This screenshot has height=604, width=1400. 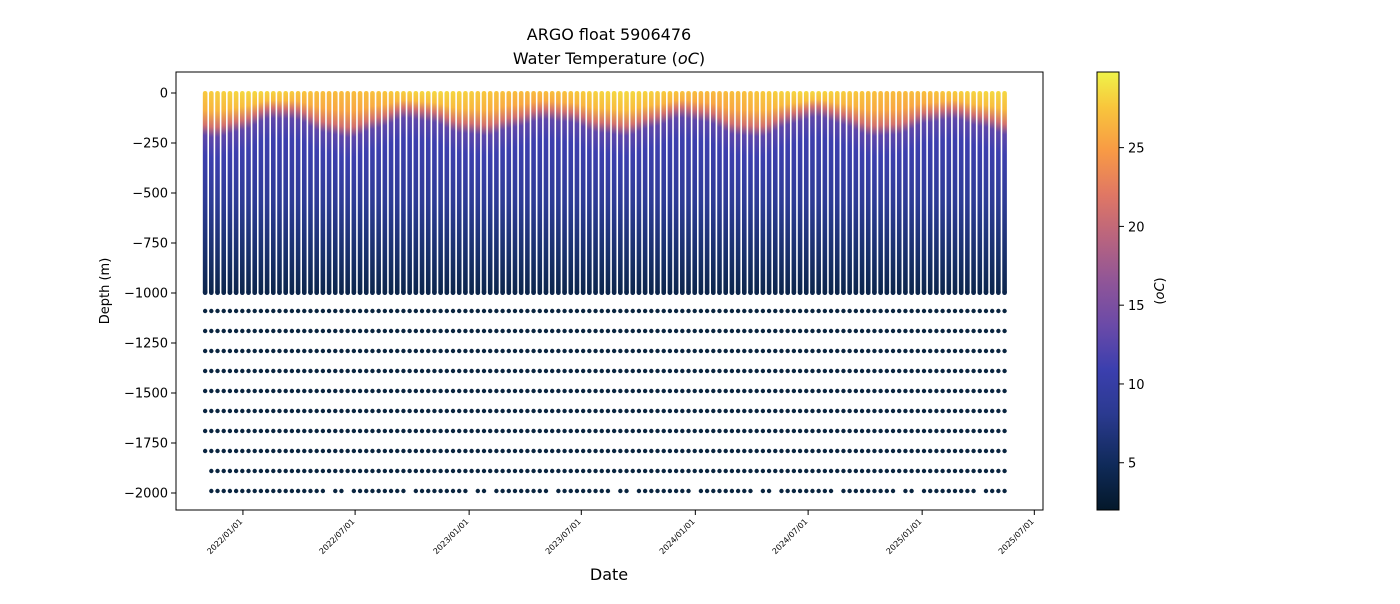 What do you see at coordinates (337, 536) in the screenshot?
I see `x-tick-label: 2022/07/01` at bounding box center [337, 536].